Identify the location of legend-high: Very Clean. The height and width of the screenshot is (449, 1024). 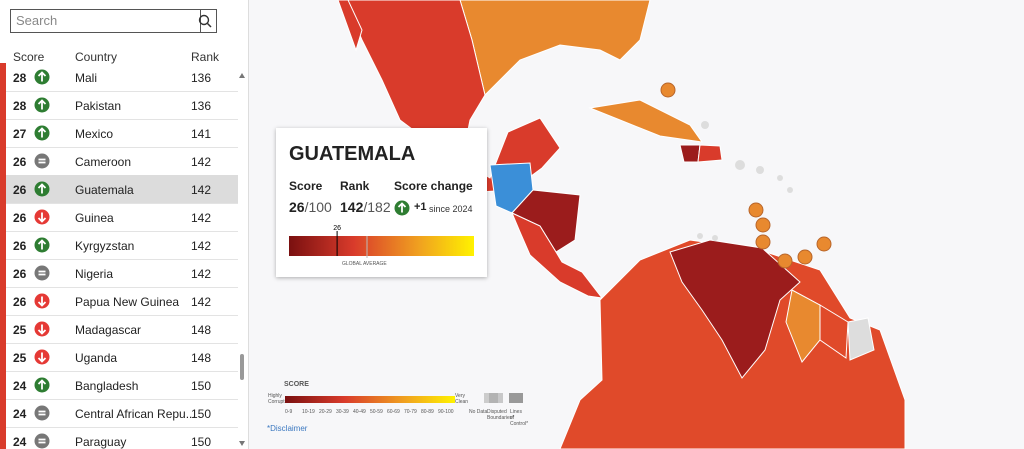
(462, 399).